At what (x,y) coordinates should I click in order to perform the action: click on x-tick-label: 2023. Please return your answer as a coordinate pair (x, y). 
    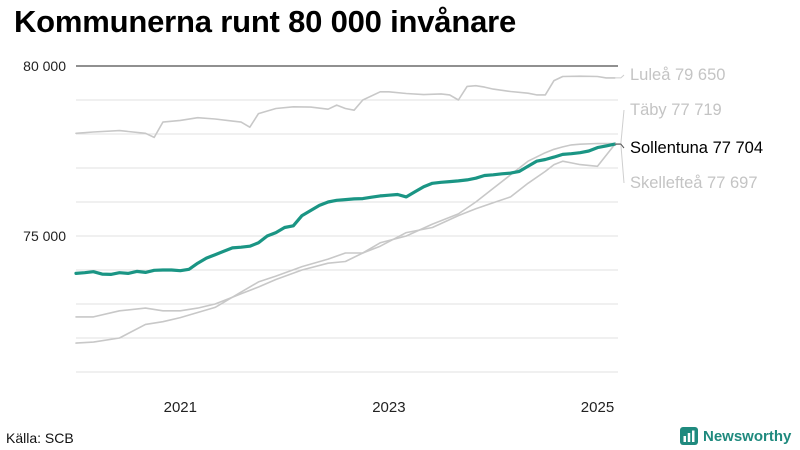
    Looking at the image, I should click on (388, 407).